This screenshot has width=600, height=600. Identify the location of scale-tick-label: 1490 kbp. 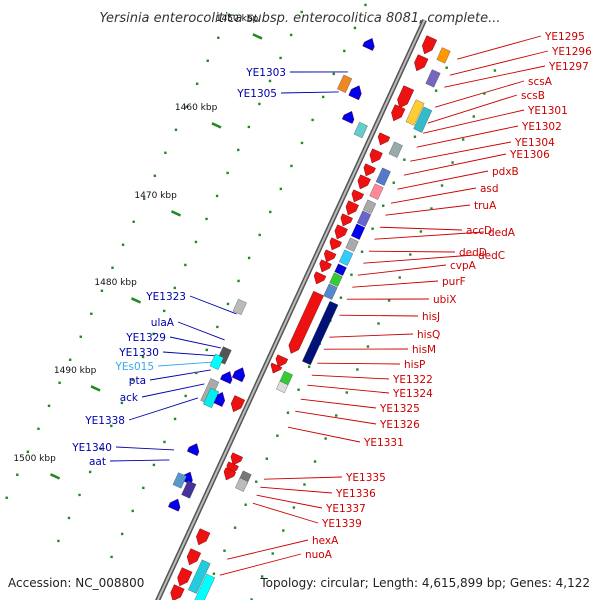
(75, 371).